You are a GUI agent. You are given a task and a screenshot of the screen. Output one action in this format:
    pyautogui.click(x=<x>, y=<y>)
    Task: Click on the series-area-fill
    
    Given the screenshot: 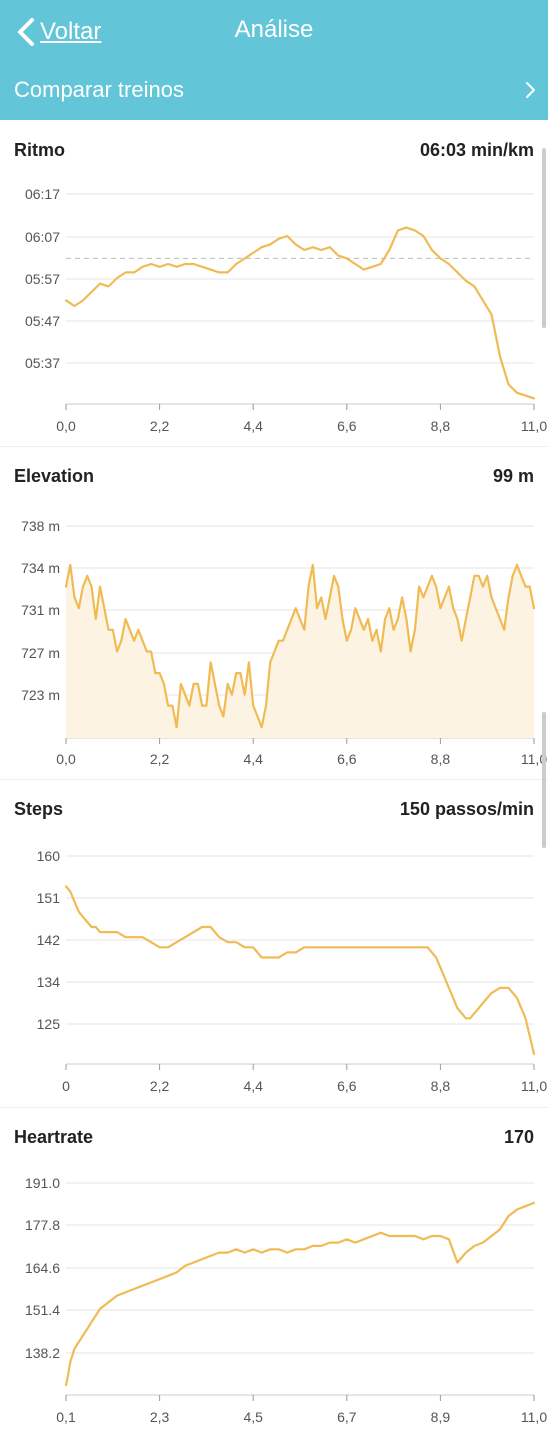 What is the action you would take?
    pyautogui.click(x=300, y=651)
    